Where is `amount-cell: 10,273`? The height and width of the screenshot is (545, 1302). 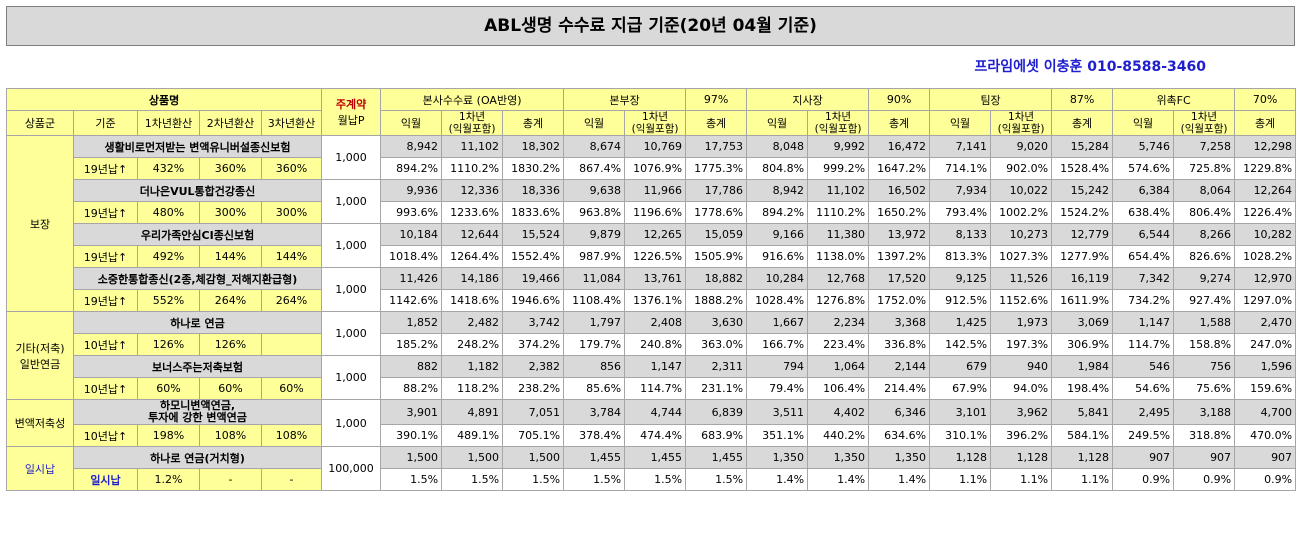
amount-cell: 10,273 is located at coordinates (1021, 234).